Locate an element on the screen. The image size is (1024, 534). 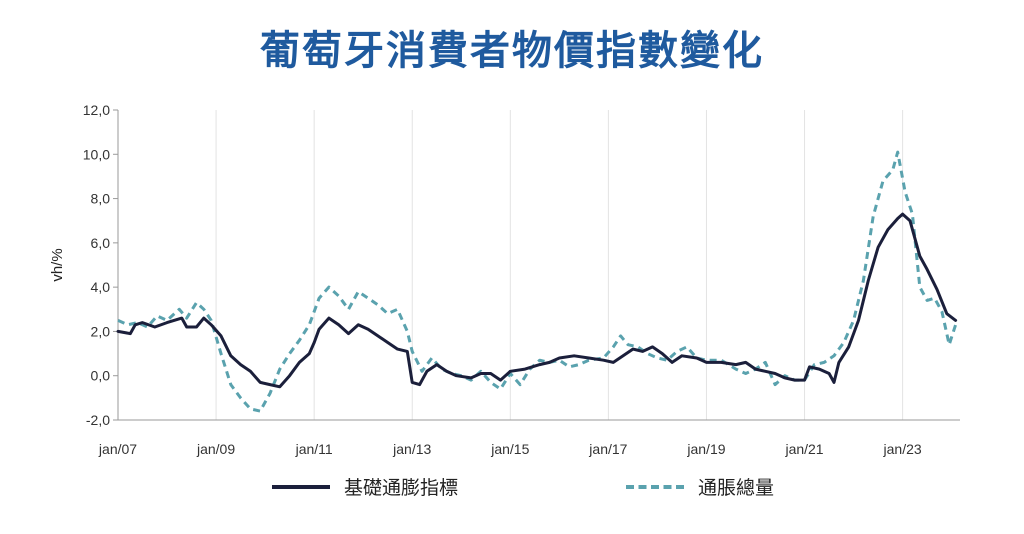
x-tick-label: jan/17 is located at coordinates (607, 449).